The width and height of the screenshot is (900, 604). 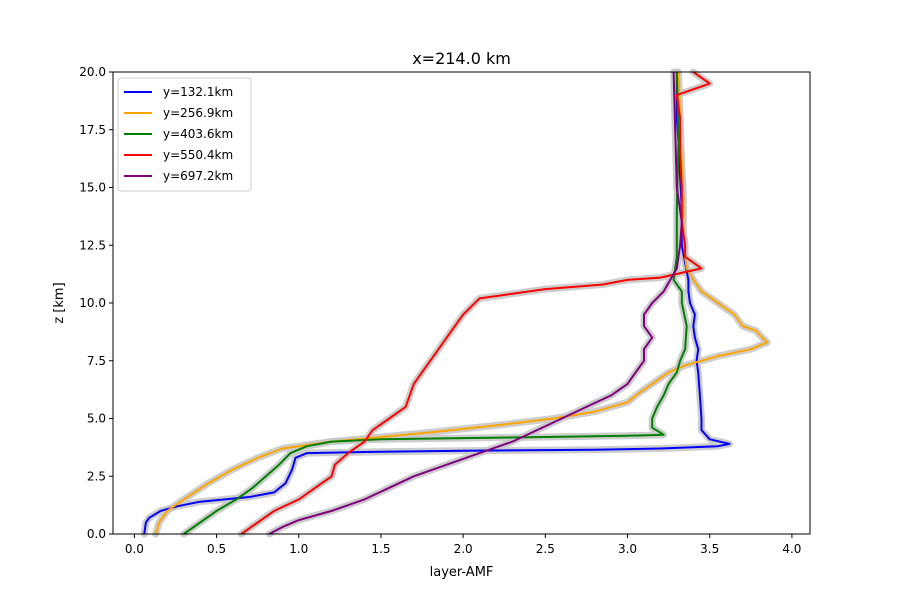 What do you see at coordinates (92, 188) in the screenshot?
I see `y-tick-label: 15.0` at bounding box center [92, 188].